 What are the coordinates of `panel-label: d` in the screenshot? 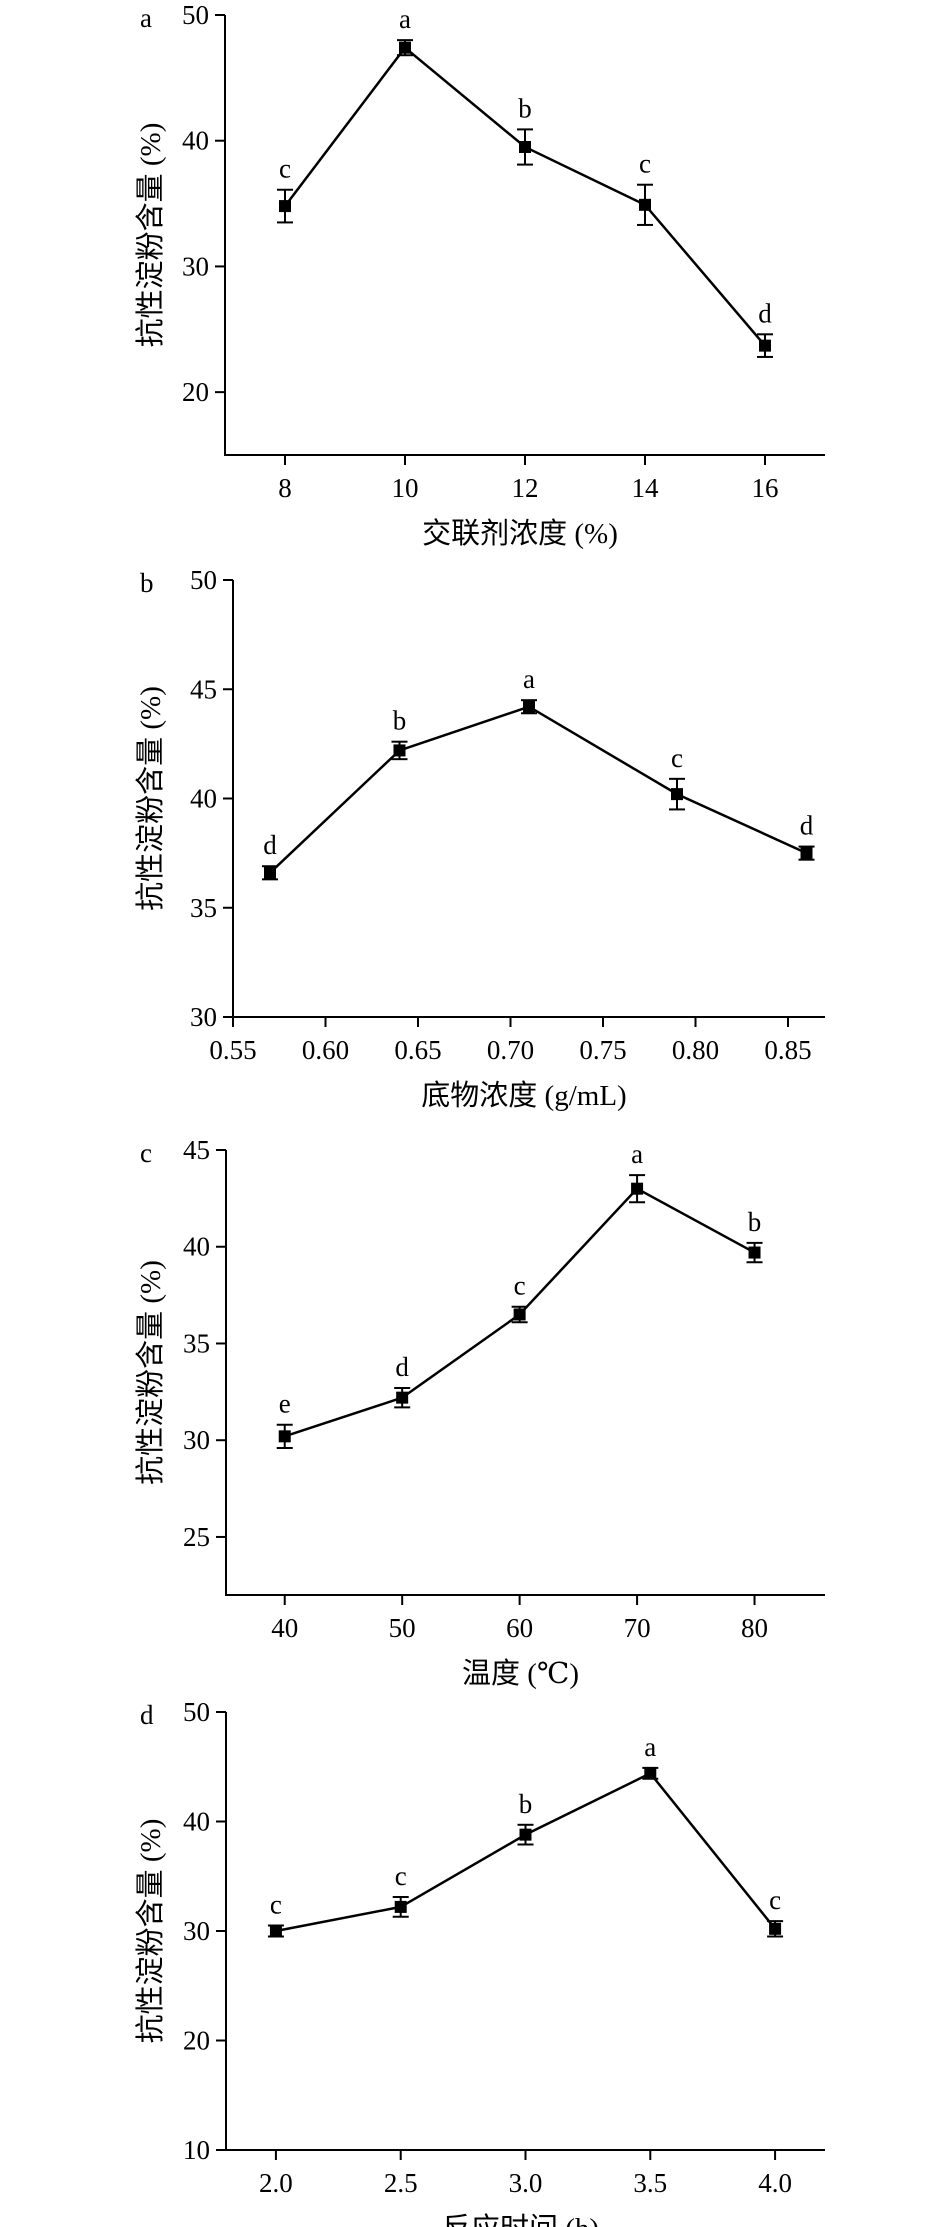 It's located at (147, 1715).